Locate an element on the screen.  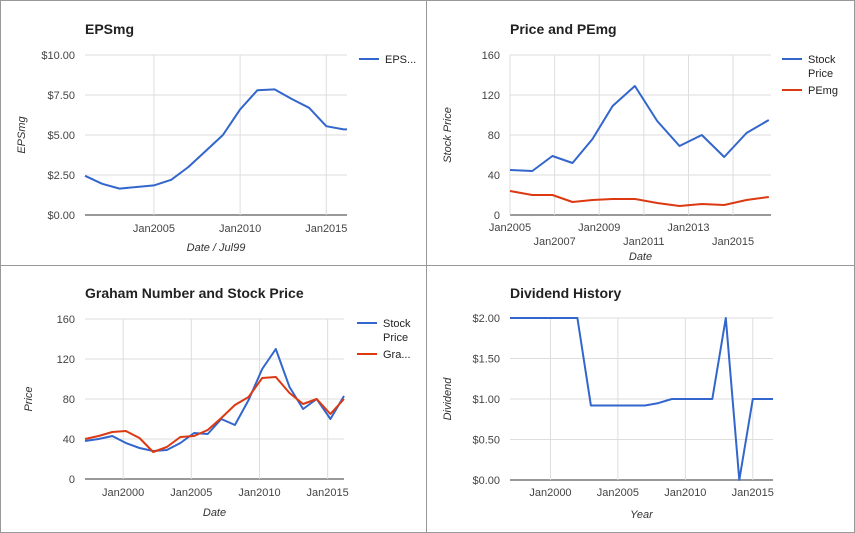
x-tick-label: Jan2009 is located at coordinates (599, 228).